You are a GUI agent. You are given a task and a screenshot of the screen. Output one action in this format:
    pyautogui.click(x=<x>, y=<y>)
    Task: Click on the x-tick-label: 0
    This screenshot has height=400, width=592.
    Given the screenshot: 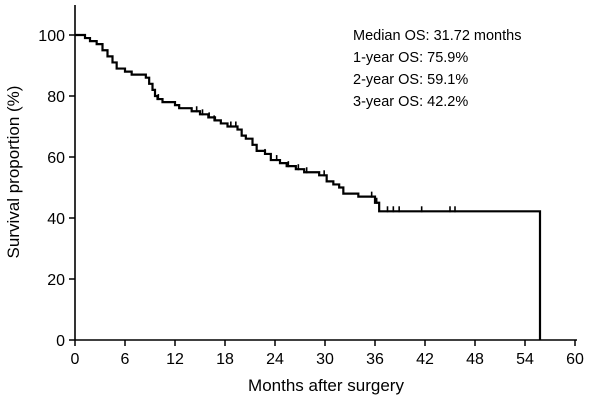 What is the action you would take?
    pyautogui.click(x=75, y=359)
    